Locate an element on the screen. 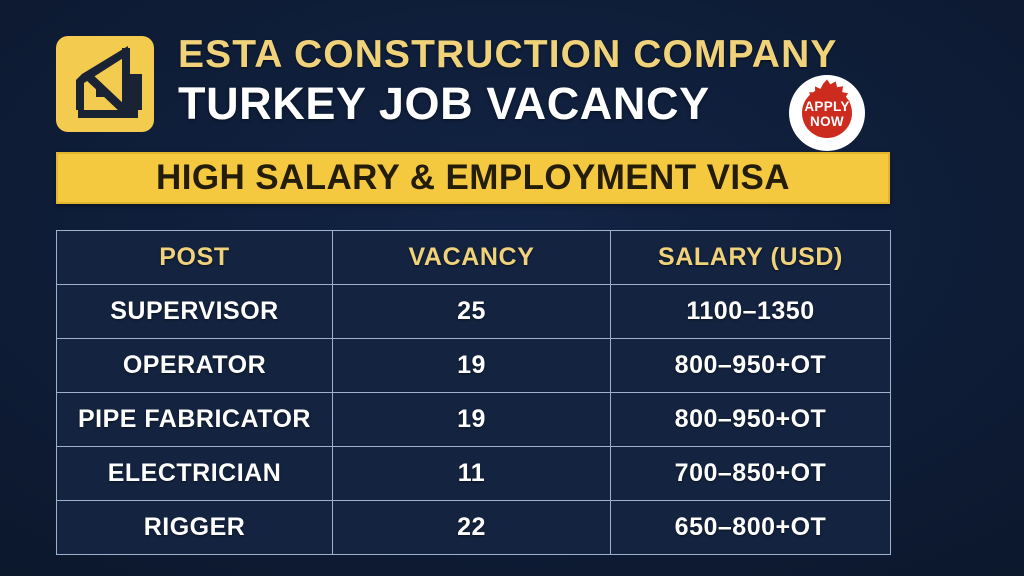 The image size is (1024, 576). column-header-salary: SALARY (USD) is located at coordinates (750, 257).